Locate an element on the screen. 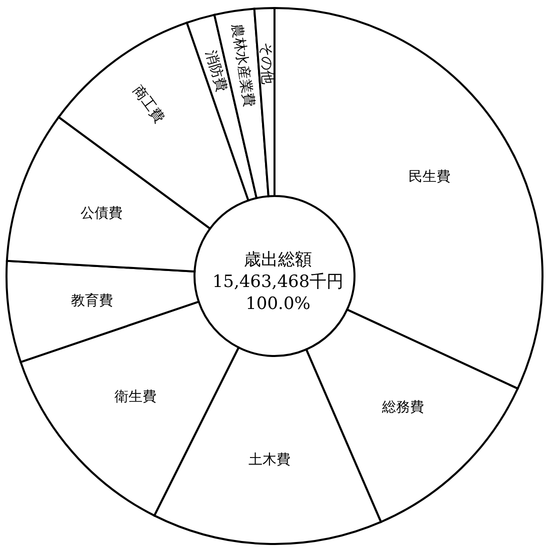  slice-label: 教育費 is located at coordinates (92, 300).